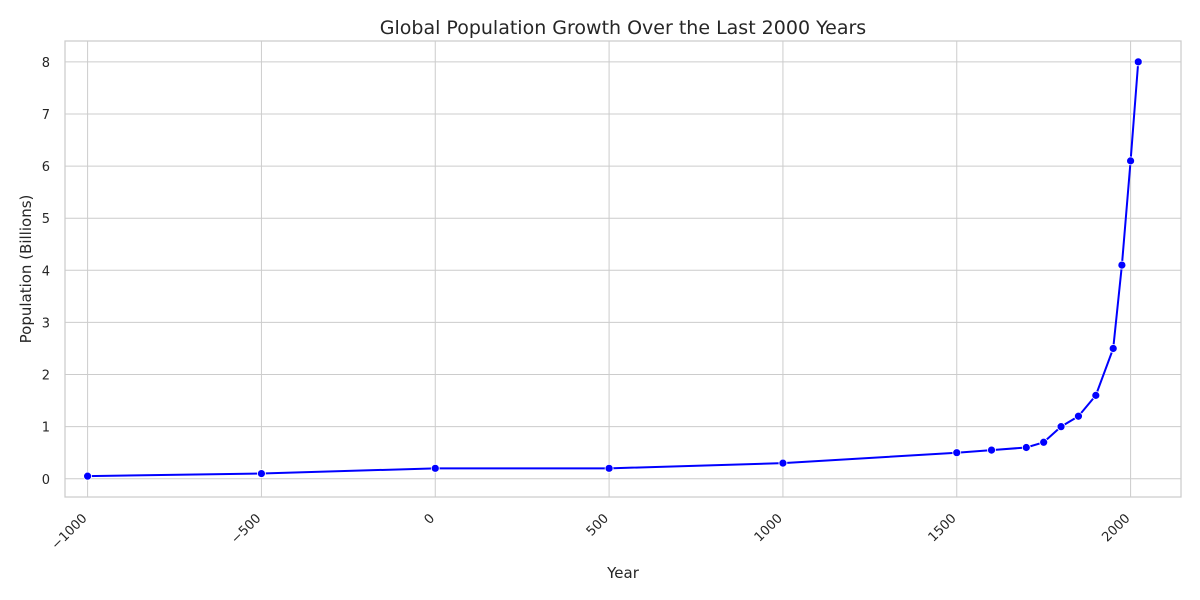  I want to click on y-tick-label: 2, so click(46, 376).